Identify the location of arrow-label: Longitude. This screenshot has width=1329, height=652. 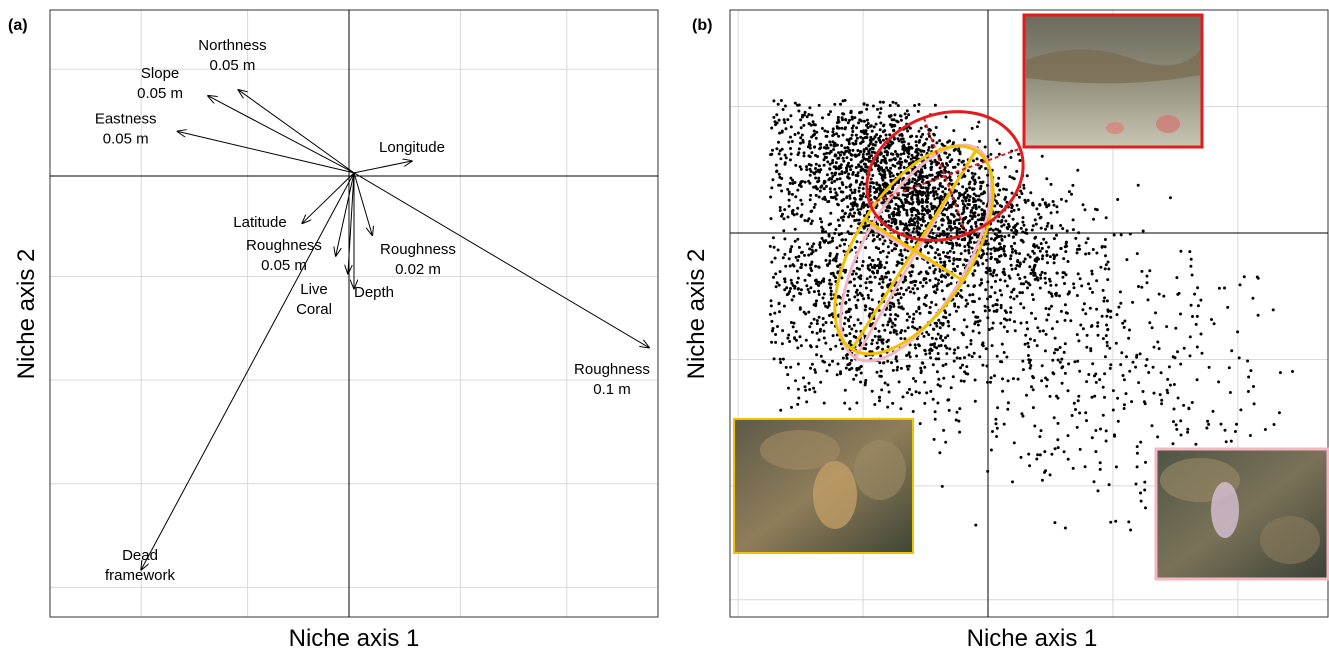
(412, 147).